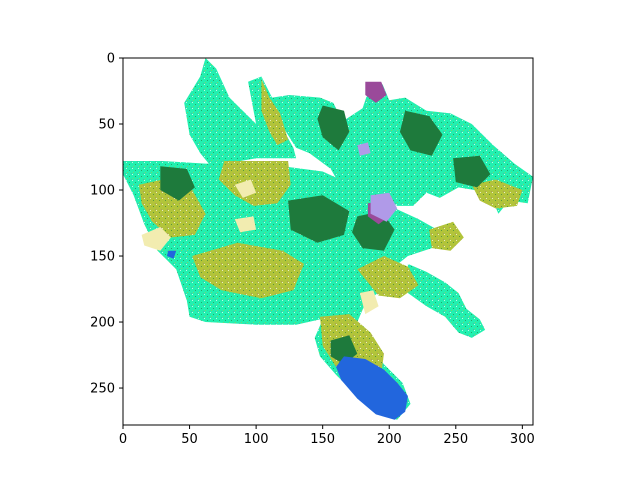 The width and height of the screenshot is (640, 480). I want to click on region-lavender-center, so click(384, 207).